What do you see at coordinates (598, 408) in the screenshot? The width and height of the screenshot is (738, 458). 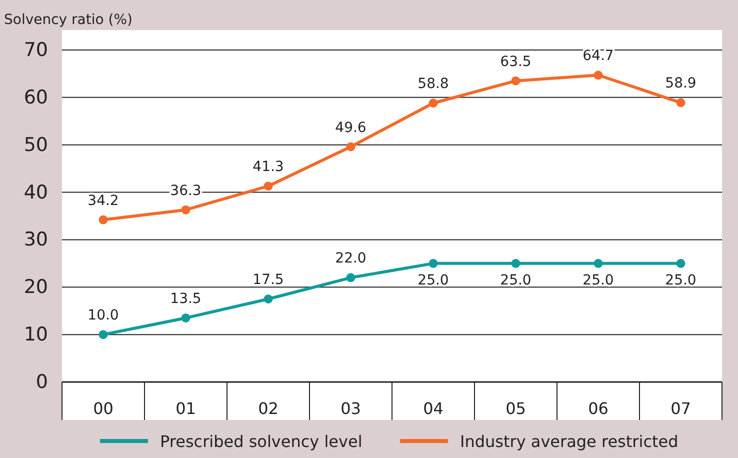 I see `x-tick-label: 06` at bounding box center [598, 408].